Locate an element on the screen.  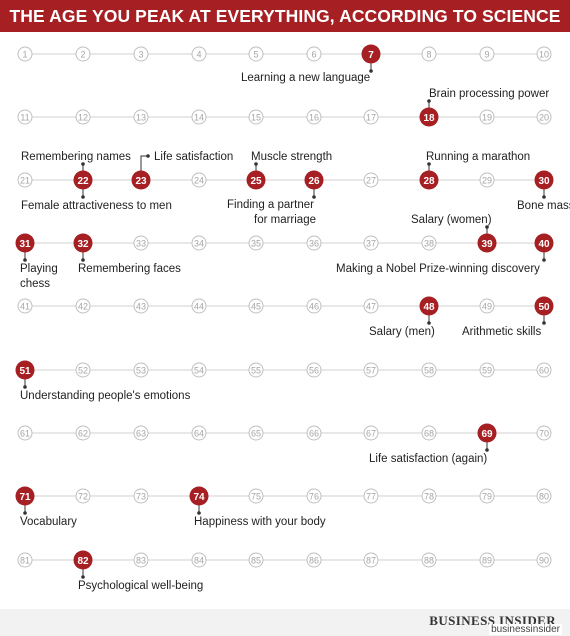
age-number: 21 is located at coordinates (25, 181).